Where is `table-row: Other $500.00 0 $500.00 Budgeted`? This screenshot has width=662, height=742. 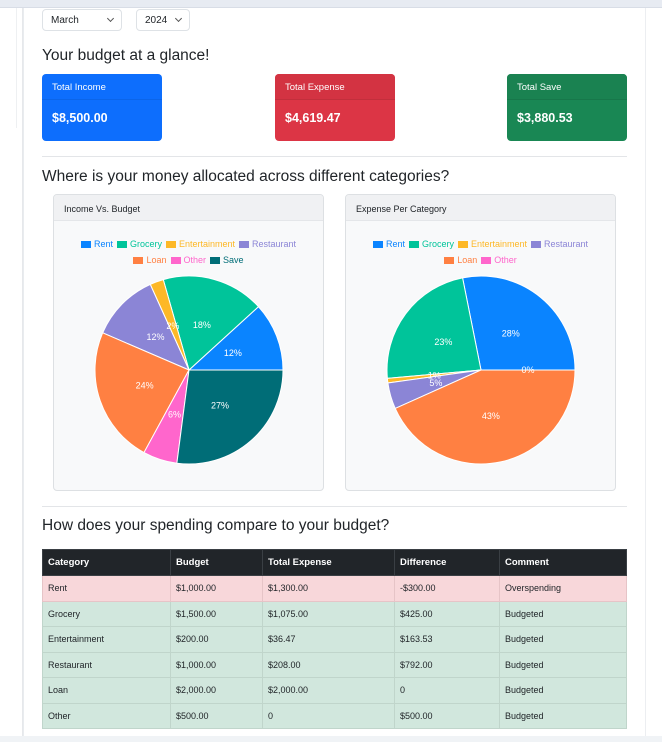 table-row: Other $500.00 0 $500.00 Budgeted is located at coordinates (334, 715).